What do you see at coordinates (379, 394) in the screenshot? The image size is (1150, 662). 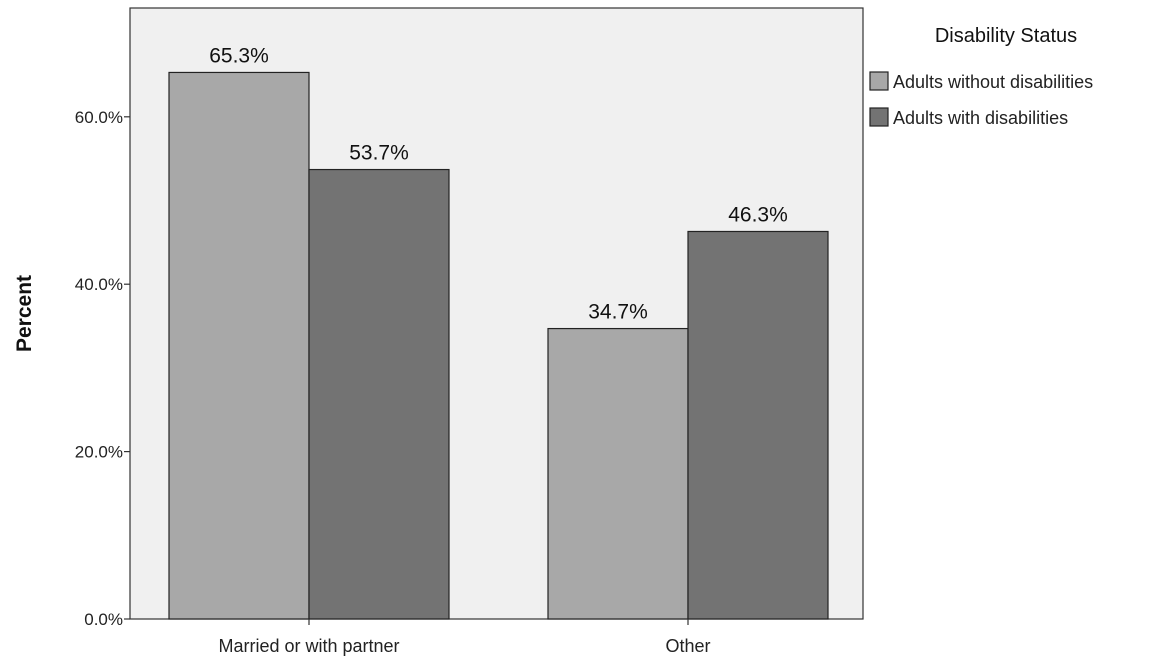 I see `bar-with-disabilities-married` at bounding box center [379, 394].